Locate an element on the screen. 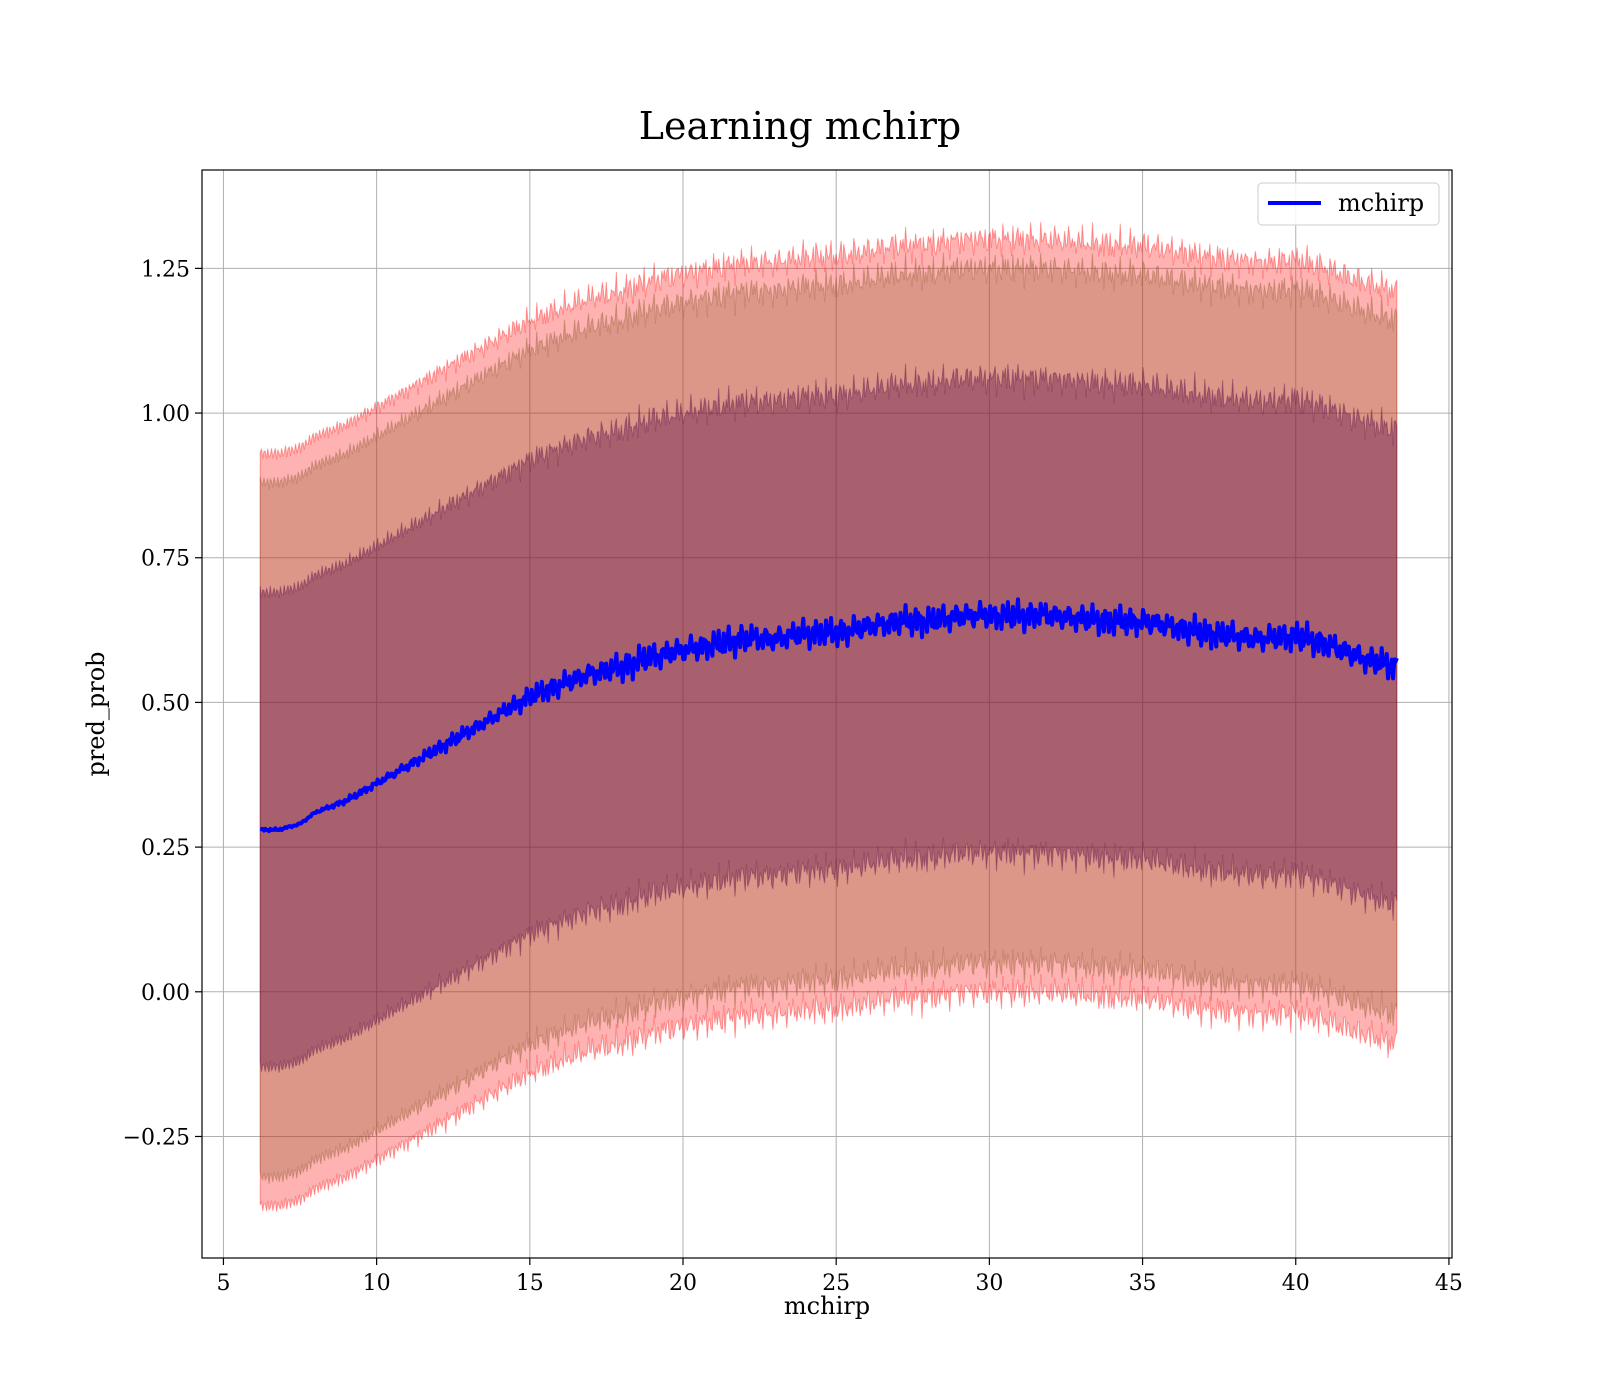  x-tick-label: 10 is located at coordinates (377, 1283).